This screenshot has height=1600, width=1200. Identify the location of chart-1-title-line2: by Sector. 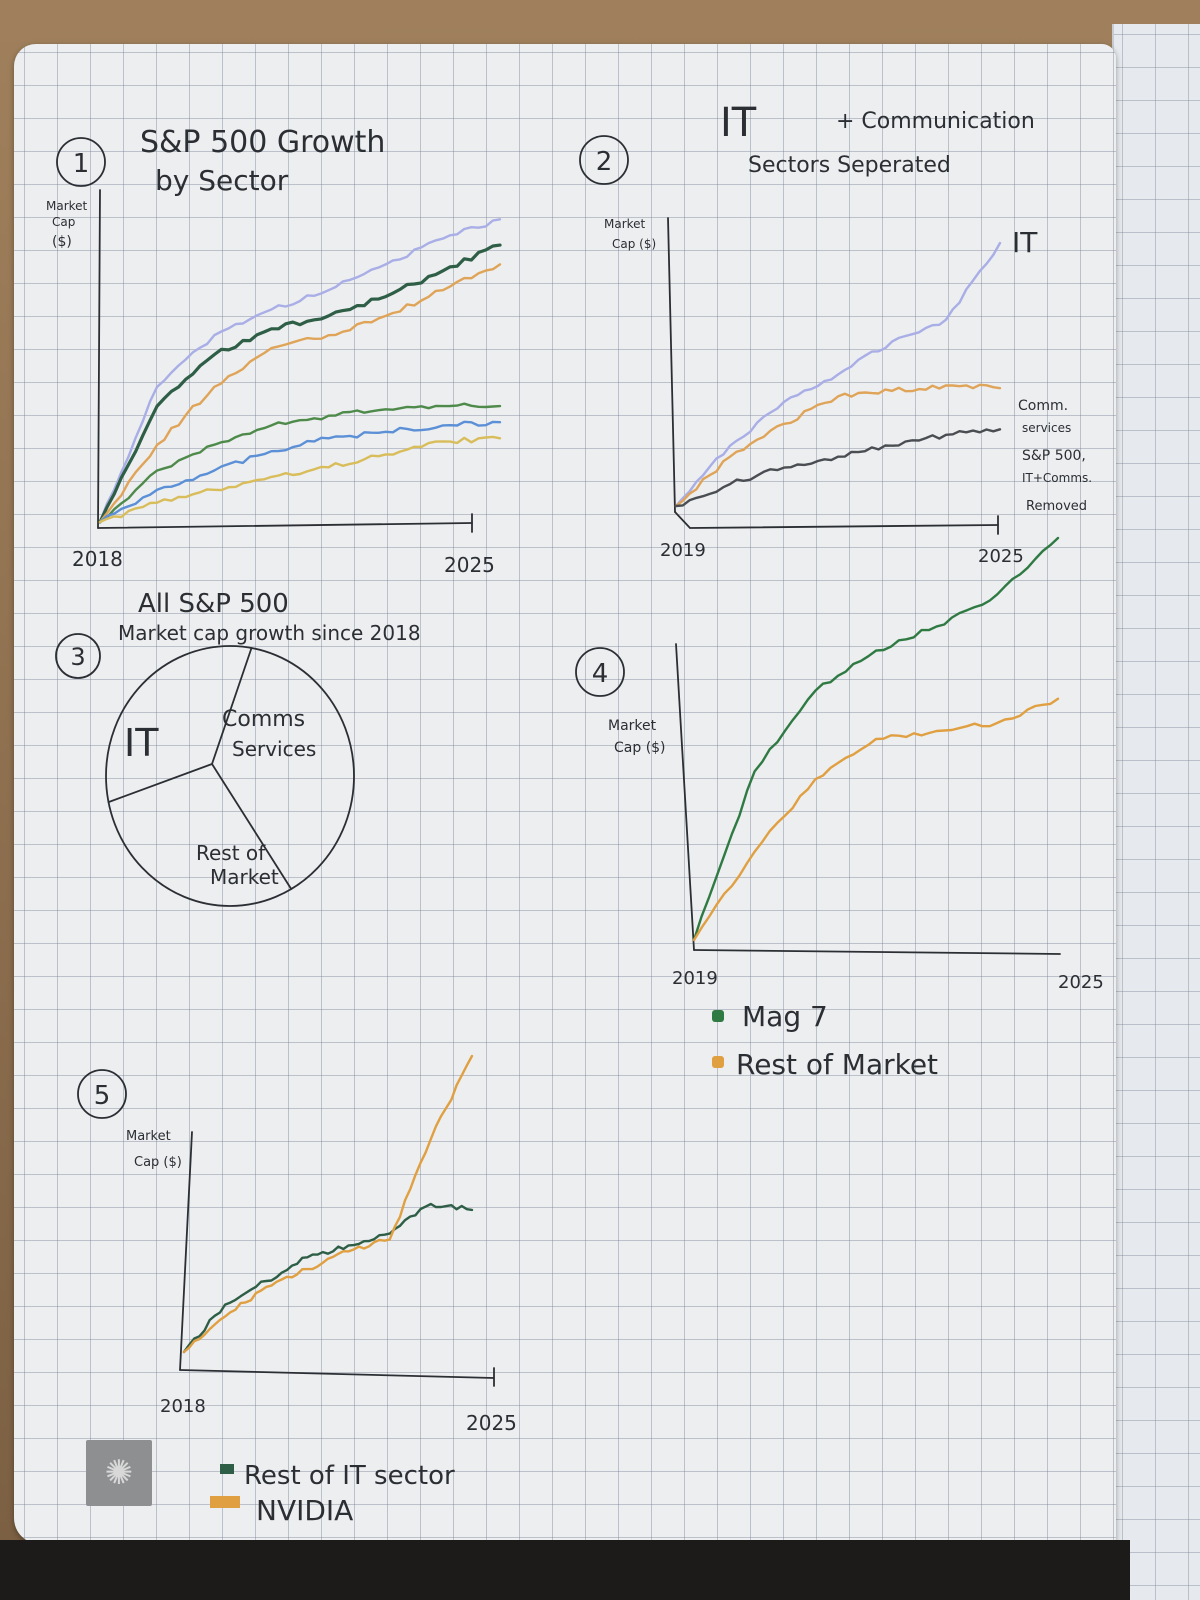
(222, 180).